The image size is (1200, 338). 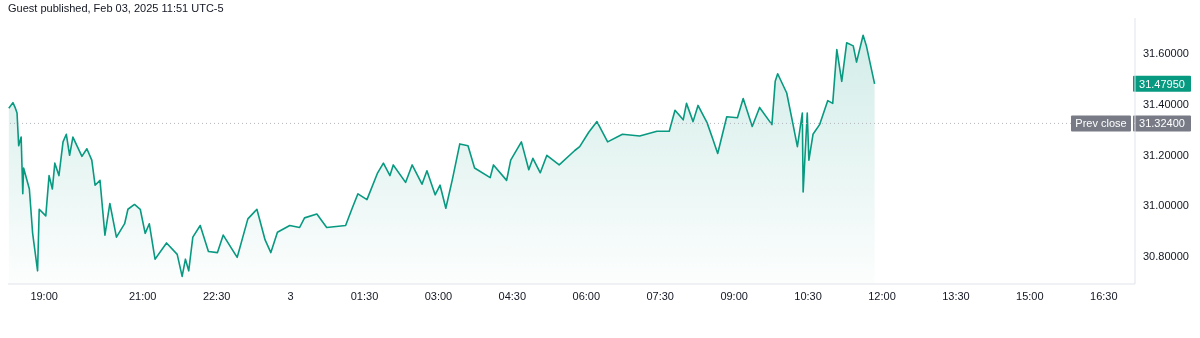 I want to click on x-tick-label: 09:00, so click(x=734, y=295).